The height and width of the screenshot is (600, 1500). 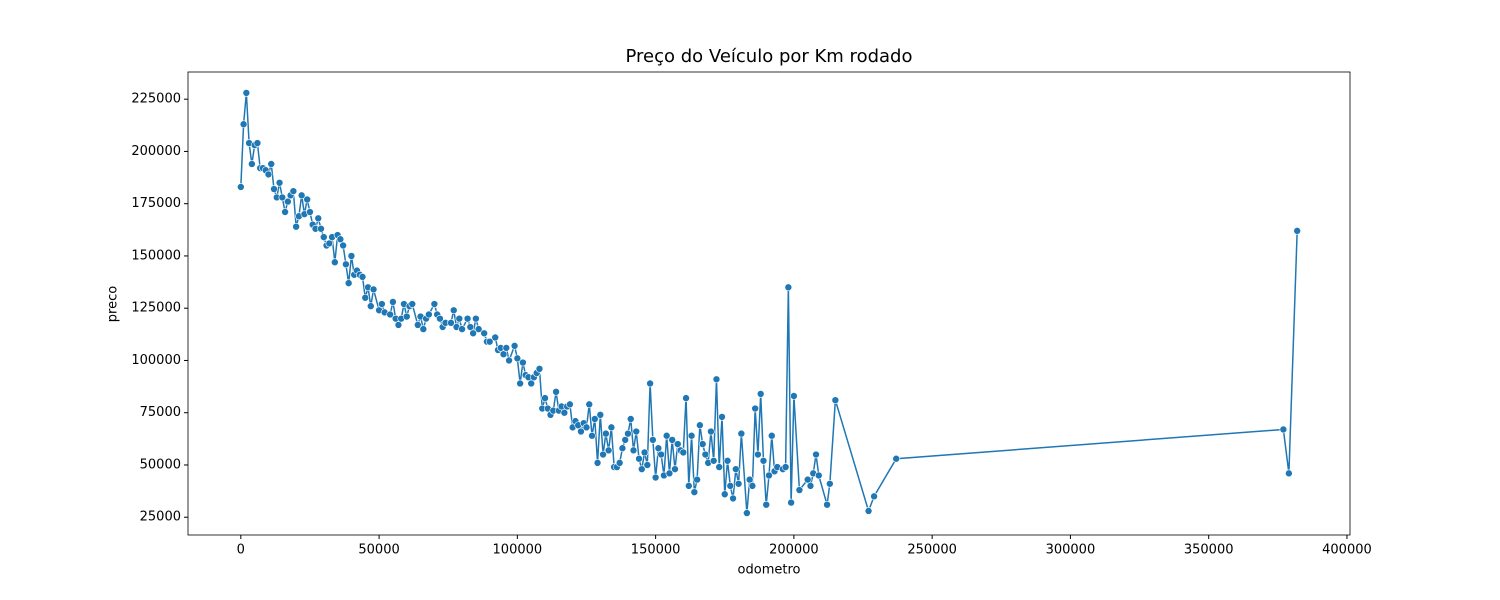 I want to click on x-tick-label: 200000, so click(x=794, y=550).